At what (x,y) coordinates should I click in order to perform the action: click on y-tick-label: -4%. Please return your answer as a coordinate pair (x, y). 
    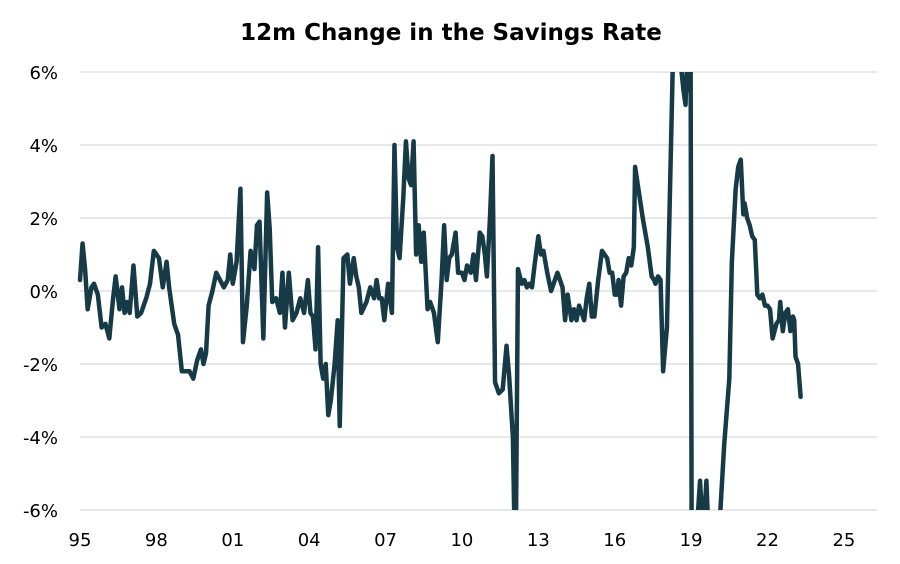
    Looking at the image, I should click on (40, 438).